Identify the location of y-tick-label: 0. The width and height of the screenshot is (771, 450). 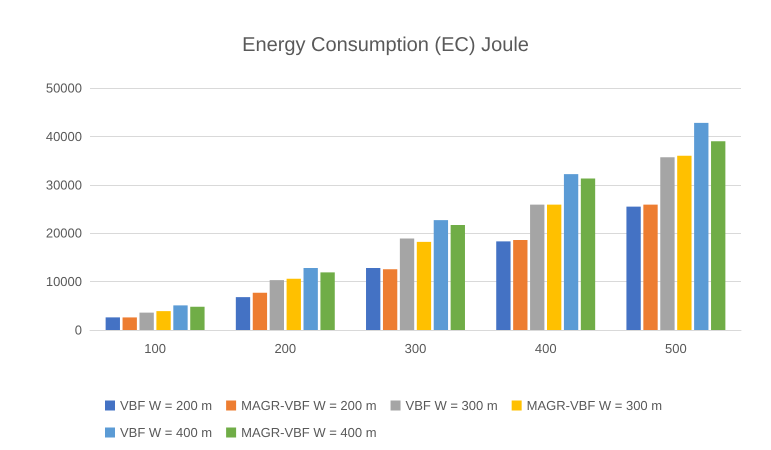
(78, 330).